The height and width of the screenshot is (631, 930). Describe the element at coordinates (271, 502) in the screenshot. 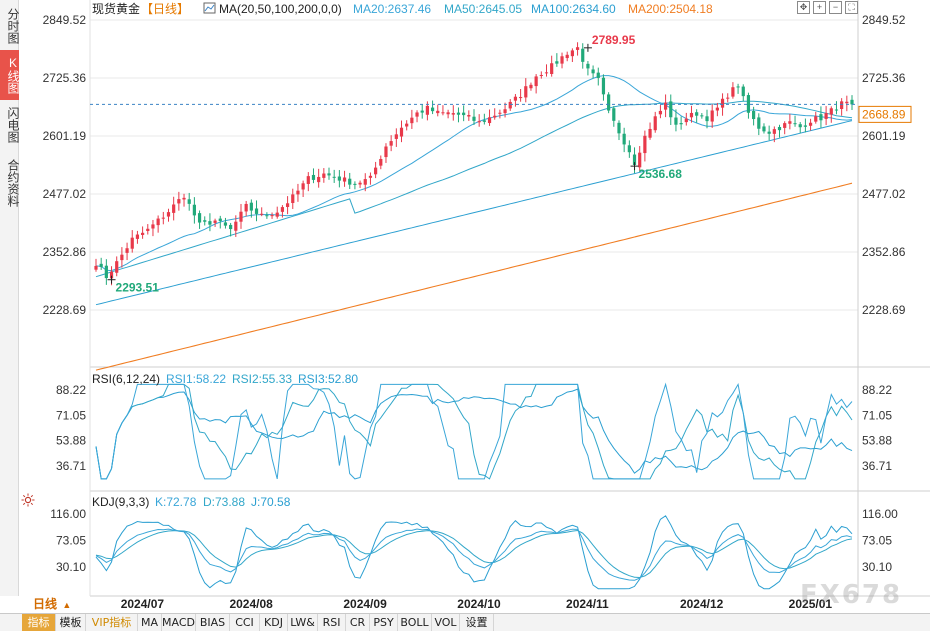

I see `kdj-j-readout: J:70.58` at that location.